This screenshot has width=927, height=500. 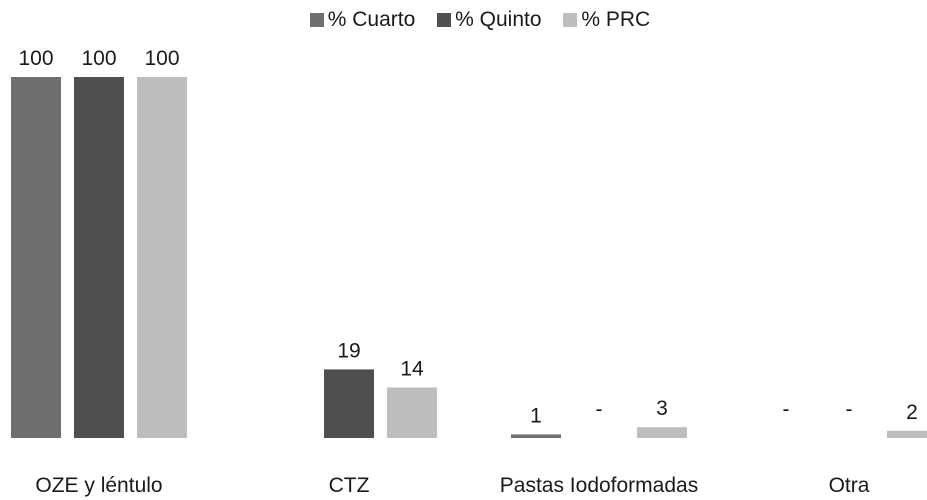 I want to click on data-label--prc-2: 3, so click(x=662, y=408).